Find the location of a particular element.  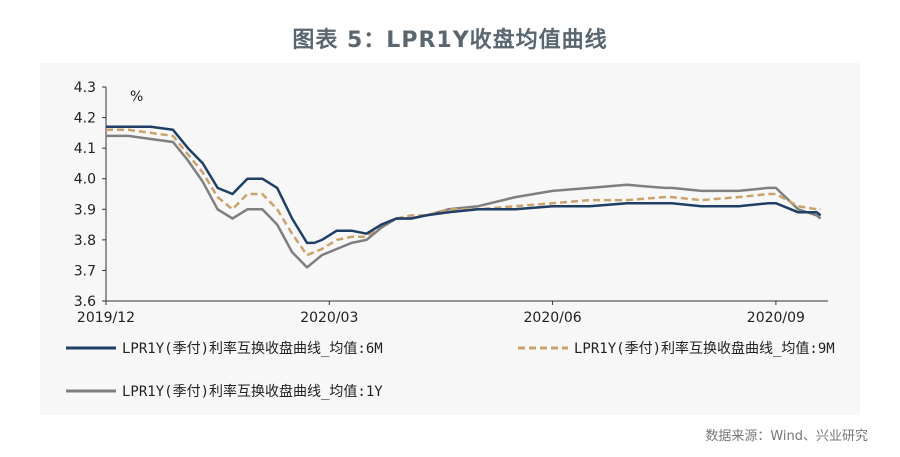

y-tick-label: 3.8 is located at coordinates (85, 241).